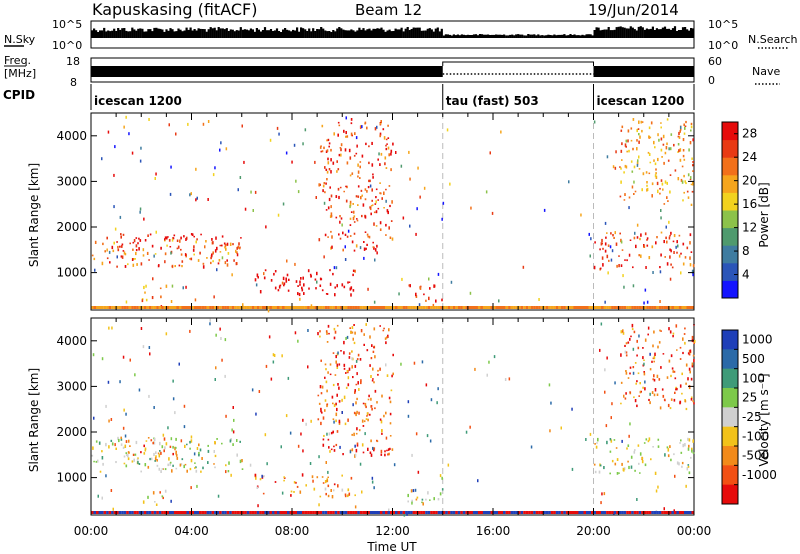 Image resolution: width=800 pixels, height=554 pixels. Describe the element at coordinates (753, 378) in the screenshot. I see `velocity-colorbar-tick-label: 100` at that location.